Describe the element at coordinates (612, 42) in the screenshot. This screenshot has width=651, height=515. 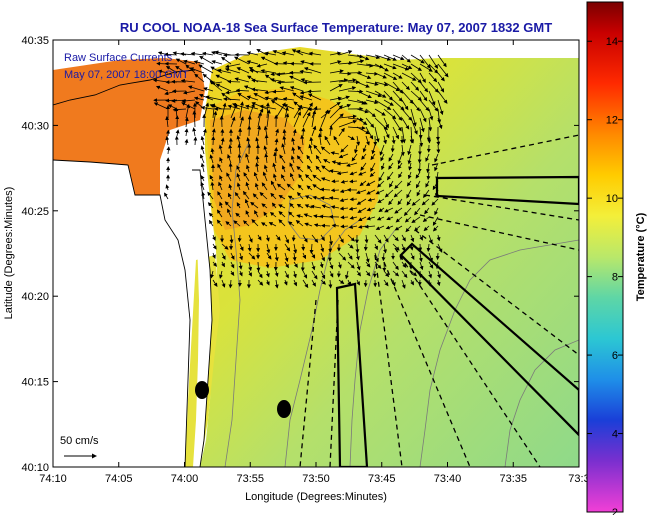
I see `colorbar-tick-label: 14` at that location.